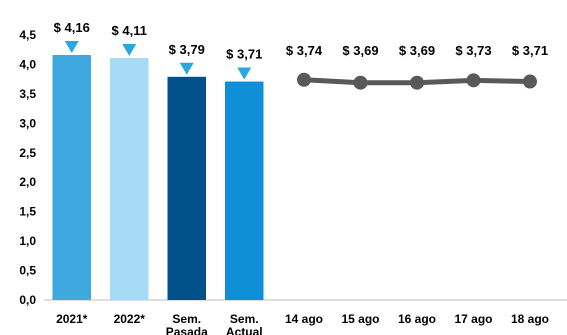  Describe the element at coordinates (27, 212) in the screenshot. I see `y-tick-label: 1,5` at that location.